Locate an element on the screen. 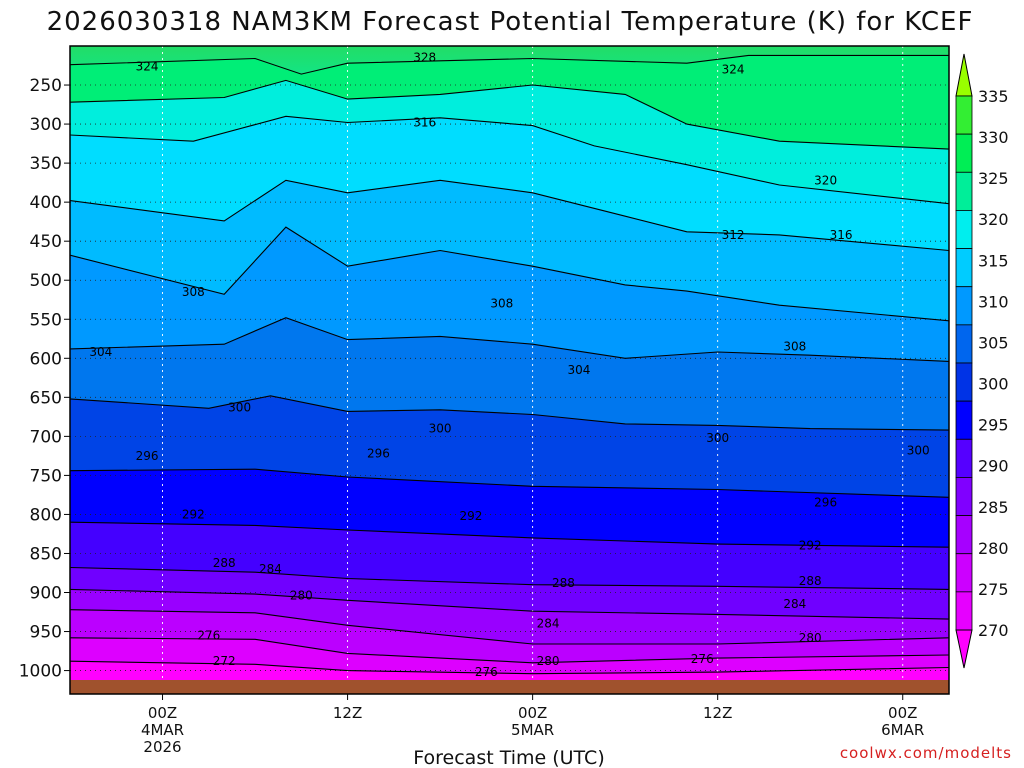 Image resolution: width=1024 pixels, height=768 pixels. colorbar-label: 280 is located at coordinates (993, 548).